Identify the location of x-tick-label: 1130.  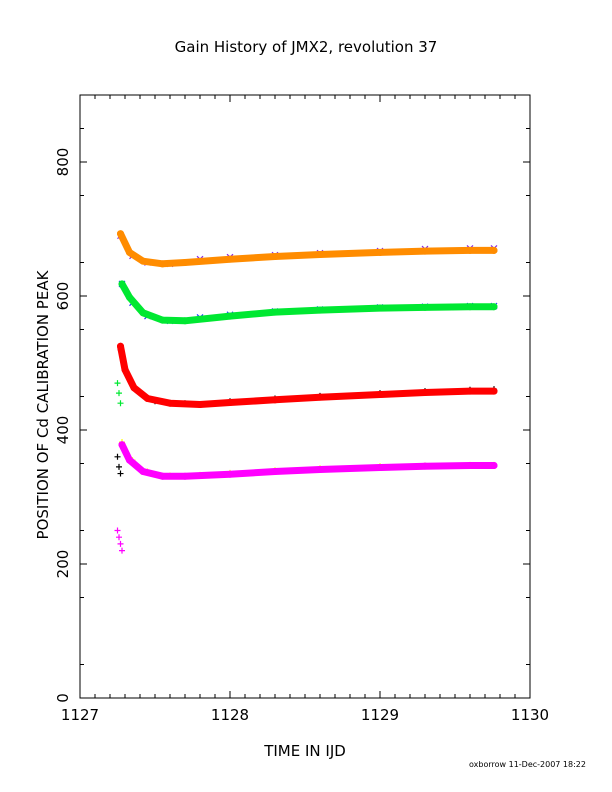
(530, 715).